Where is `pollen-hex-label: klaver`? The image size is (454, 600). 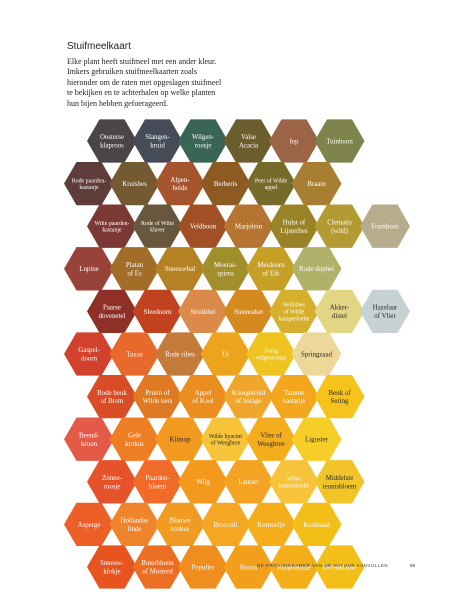
pollen-hex-label: klaver is located at coordinates (157, 231).